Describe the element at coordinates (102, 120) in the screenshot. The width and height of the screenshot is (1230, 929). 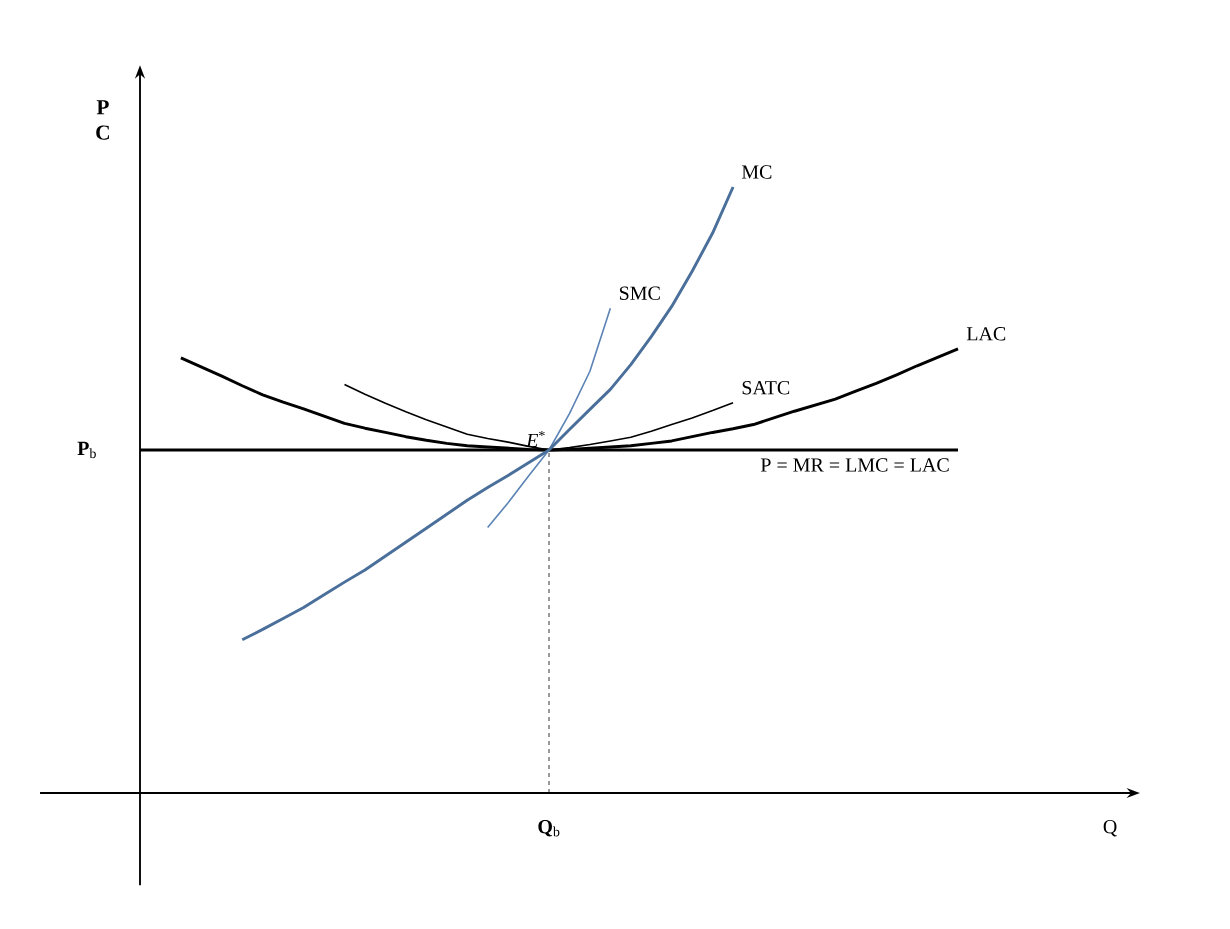
I see `y-axis-title: P C` at that location.